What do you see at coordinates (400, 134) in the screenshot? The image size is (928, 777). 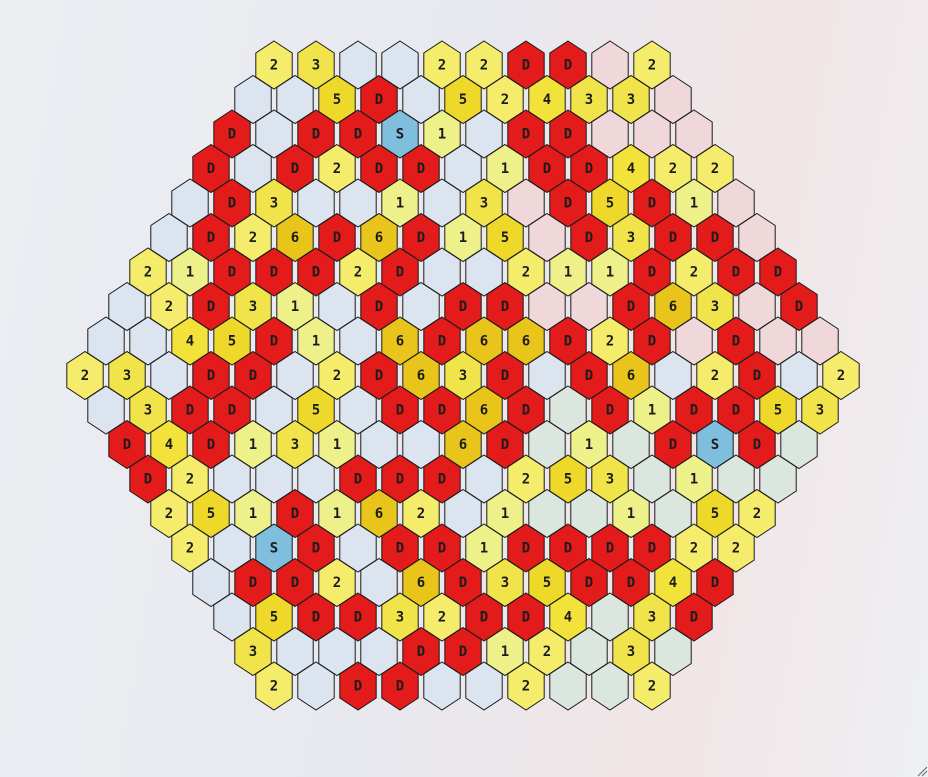 I see `hex-cell-start: S` at bounding box center [400, 134].